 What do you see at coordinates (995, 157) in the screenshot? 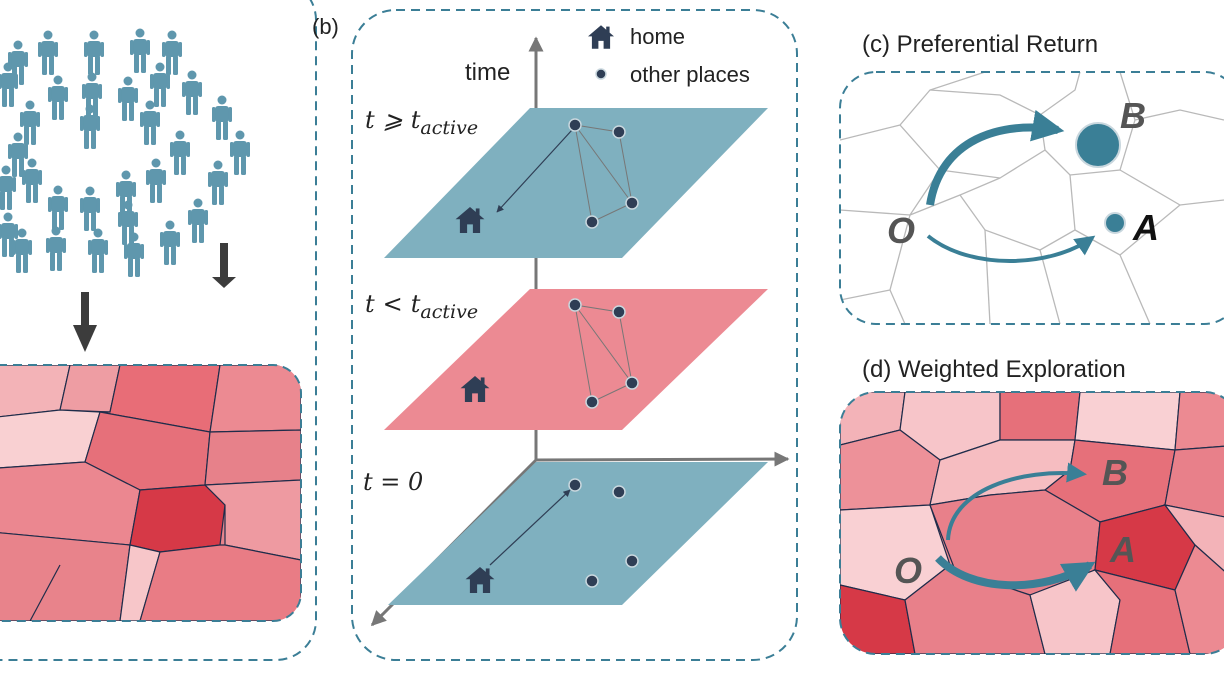
I see `return-arrow-to-B` at bounding box center [995, 157].